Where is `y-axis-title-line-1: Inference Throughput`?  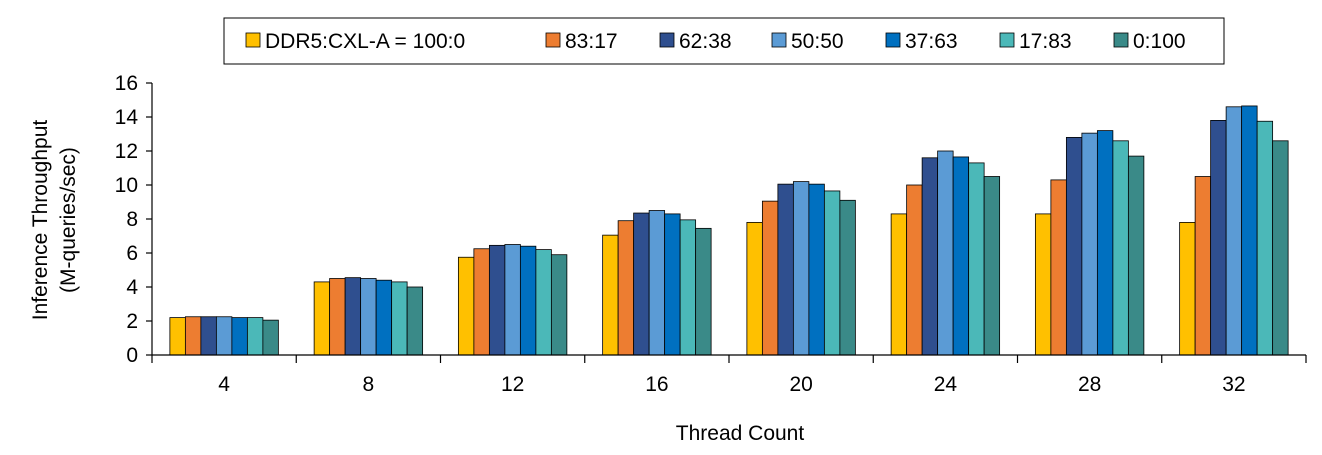 y-axis-title-line-1: Inference Throughput is located at coordinates (40, 220).